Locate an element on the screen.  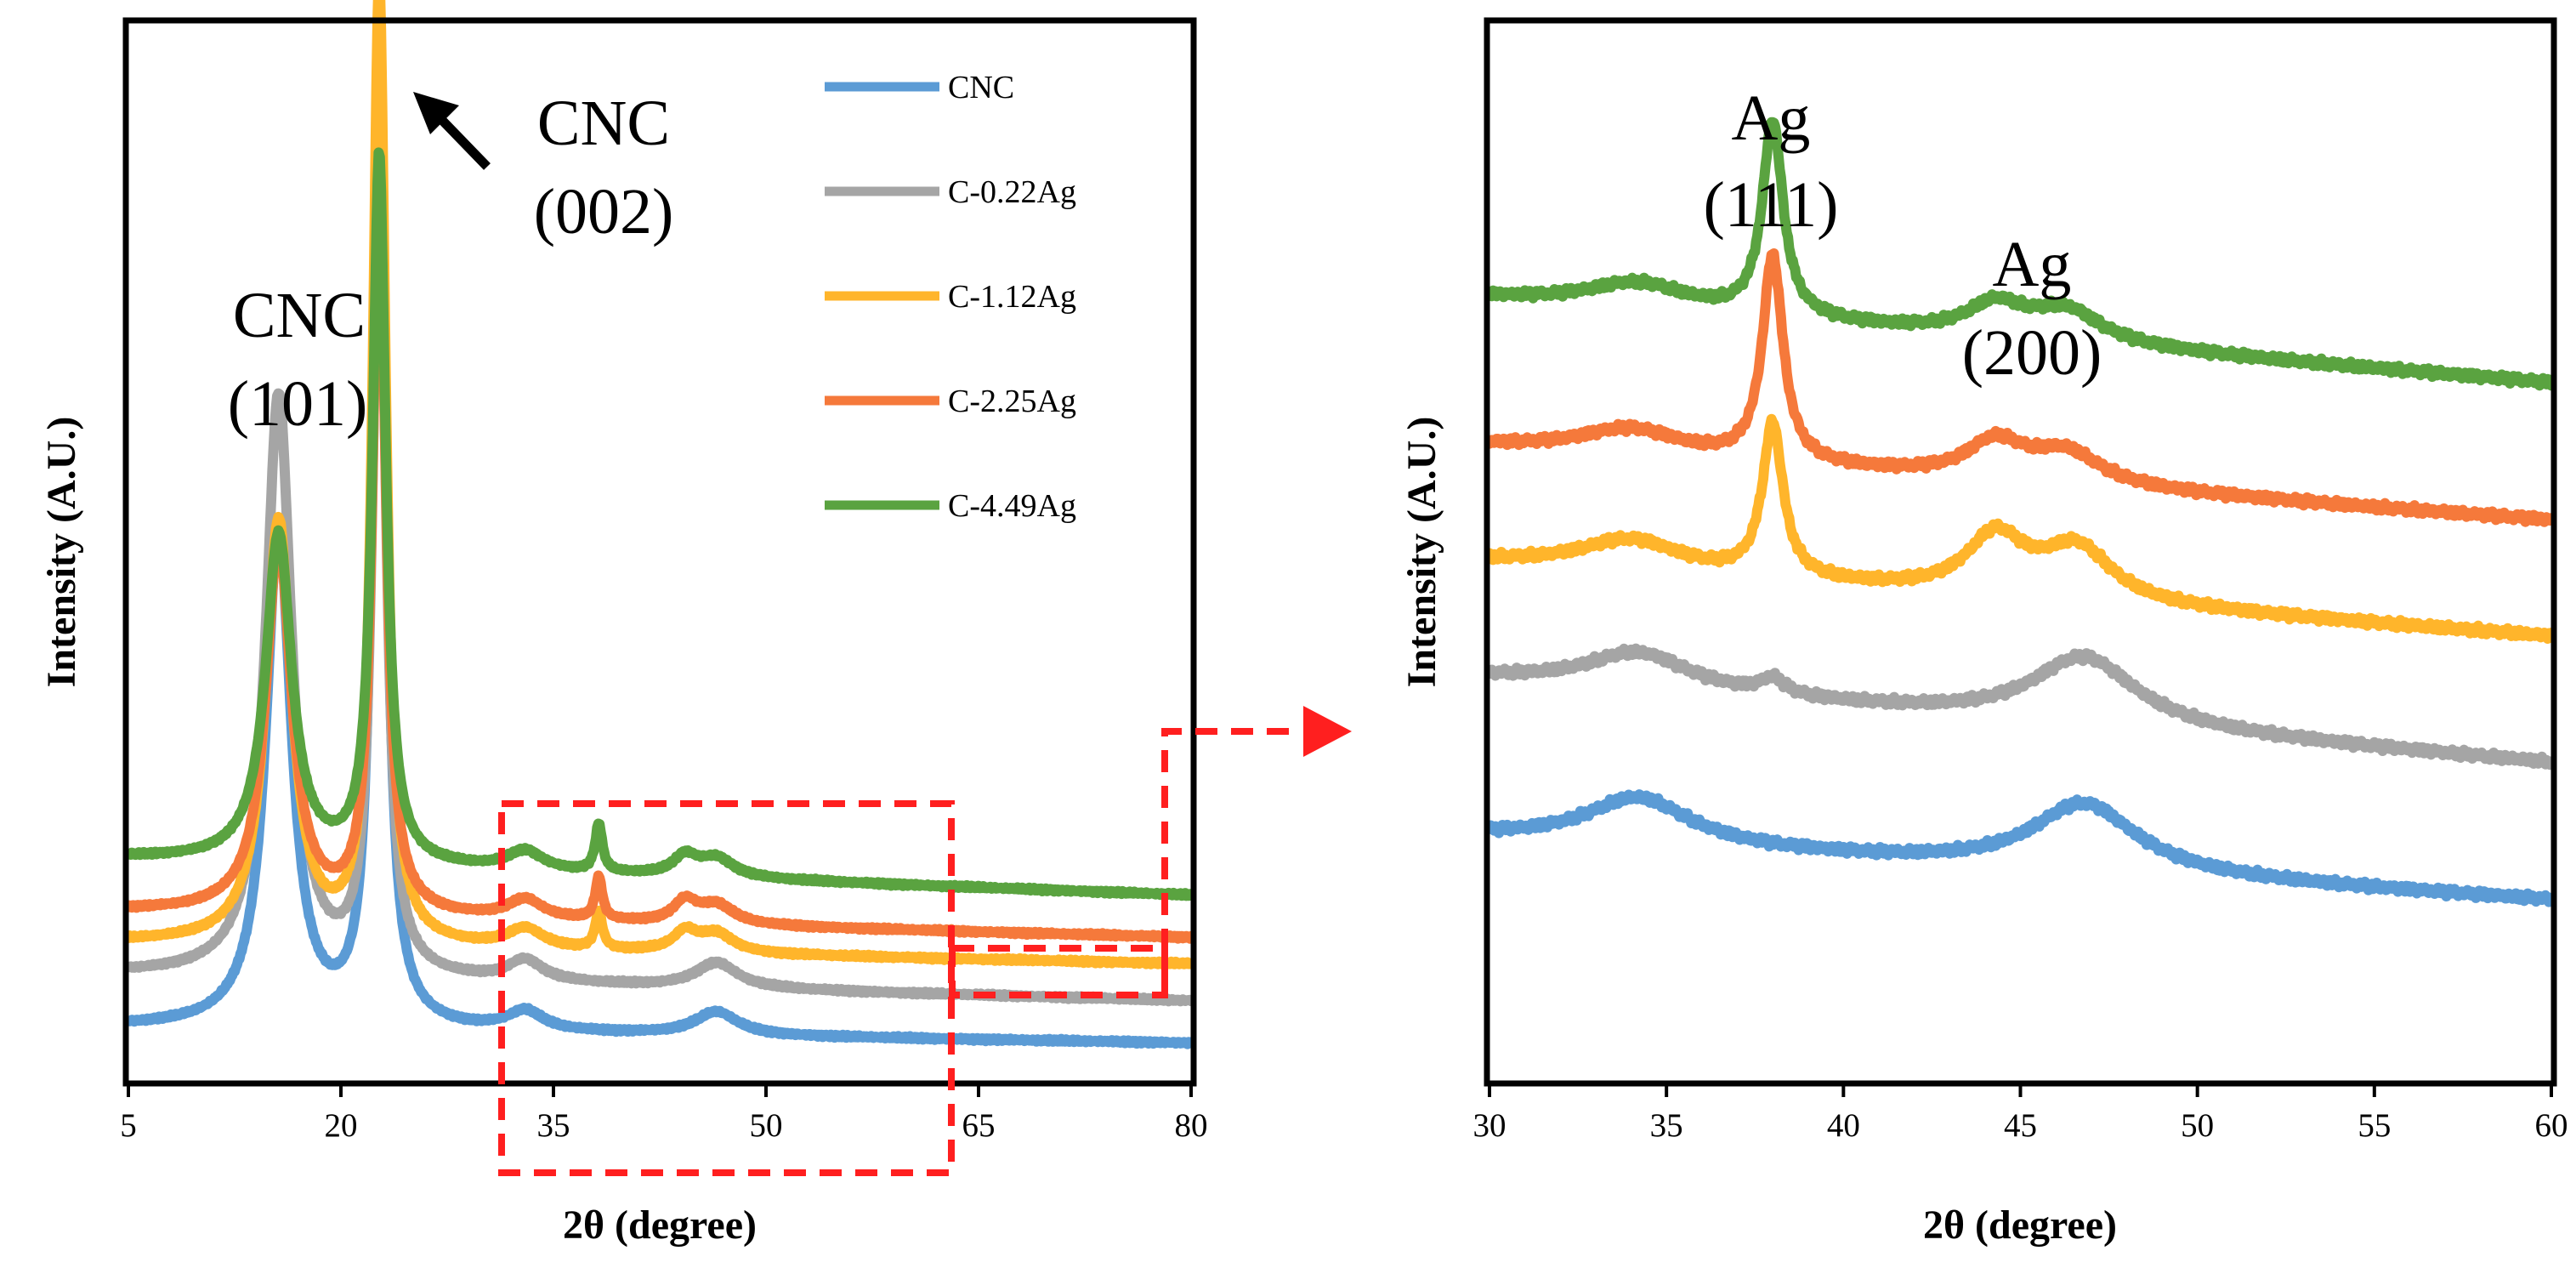
legend: CNC C-0.22Ag C-1.12Ag C-2.25Ag C-4.49Ag is located at coordinates (951, 297).